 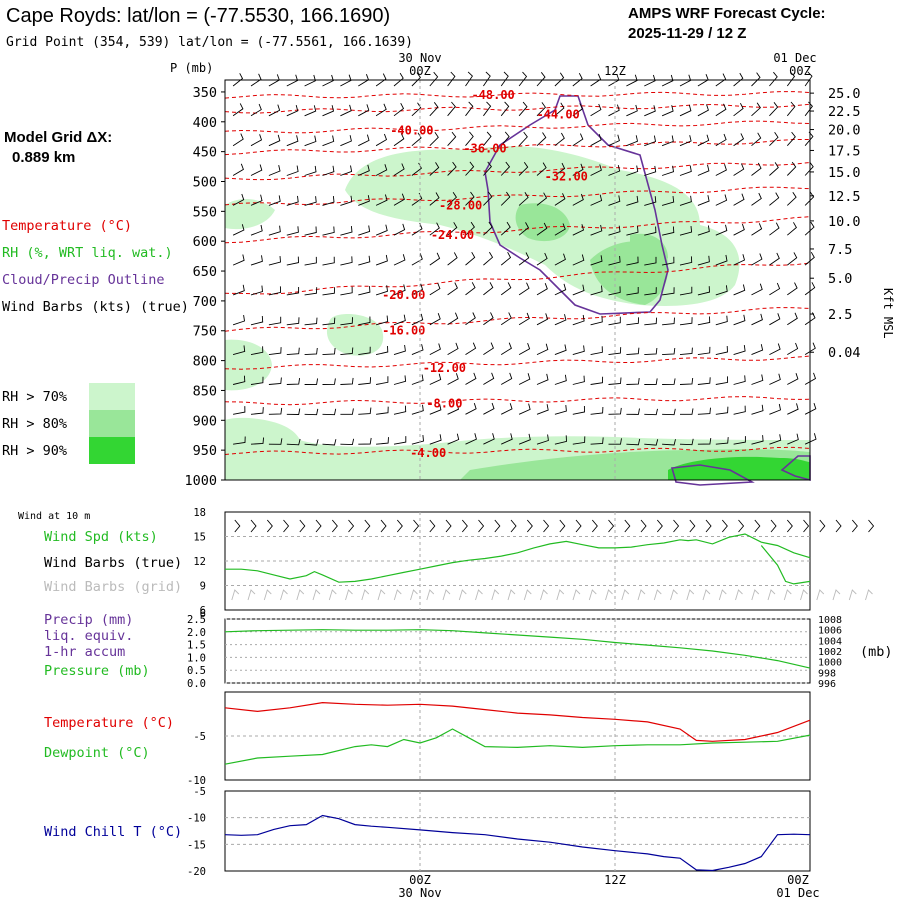 What do you see at coordinates (87, 253) in the screenshot?
I see `legend-rh: RH (%, WRT liq. wat.)` at bounding box center [87, 253].